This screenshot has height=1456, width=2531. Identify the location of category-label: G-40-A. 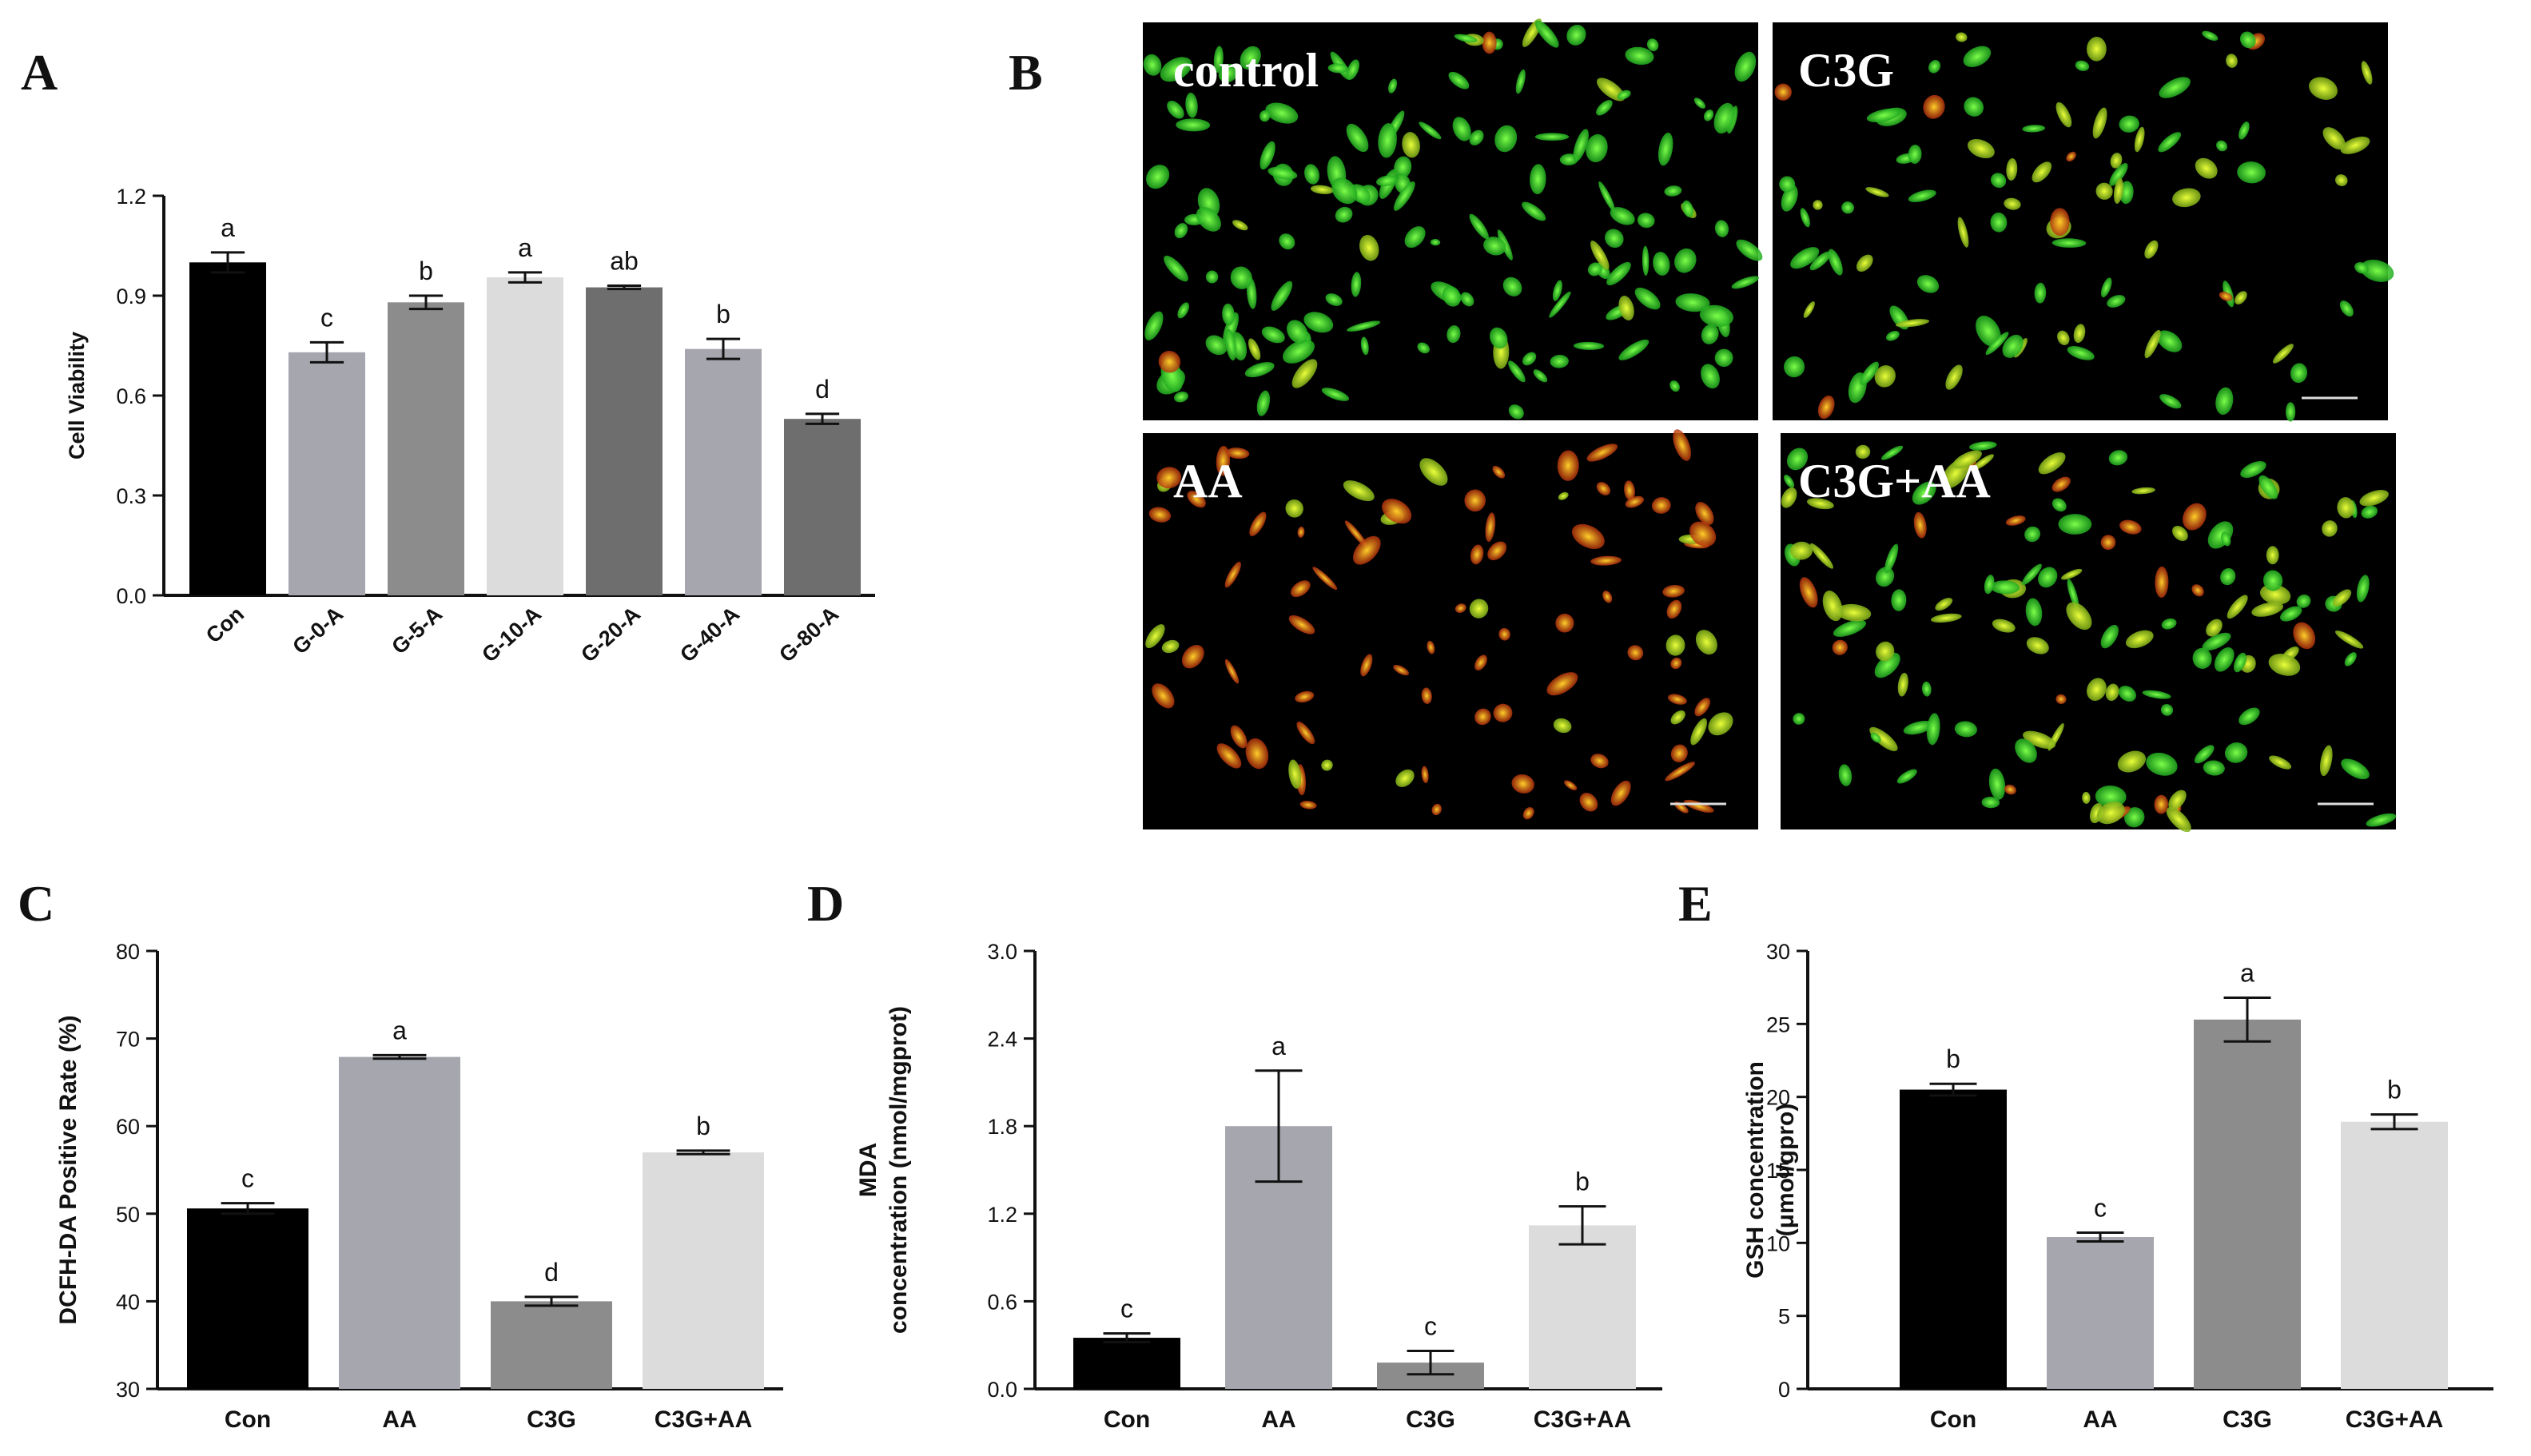
(709, 634).